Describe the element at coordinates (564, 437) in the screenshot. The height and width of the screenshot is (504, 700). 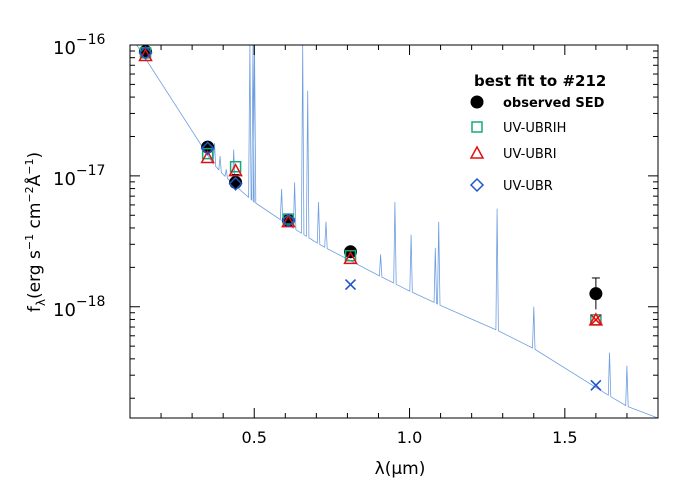
I see `x-tick-label-2: 1.5` at that location.